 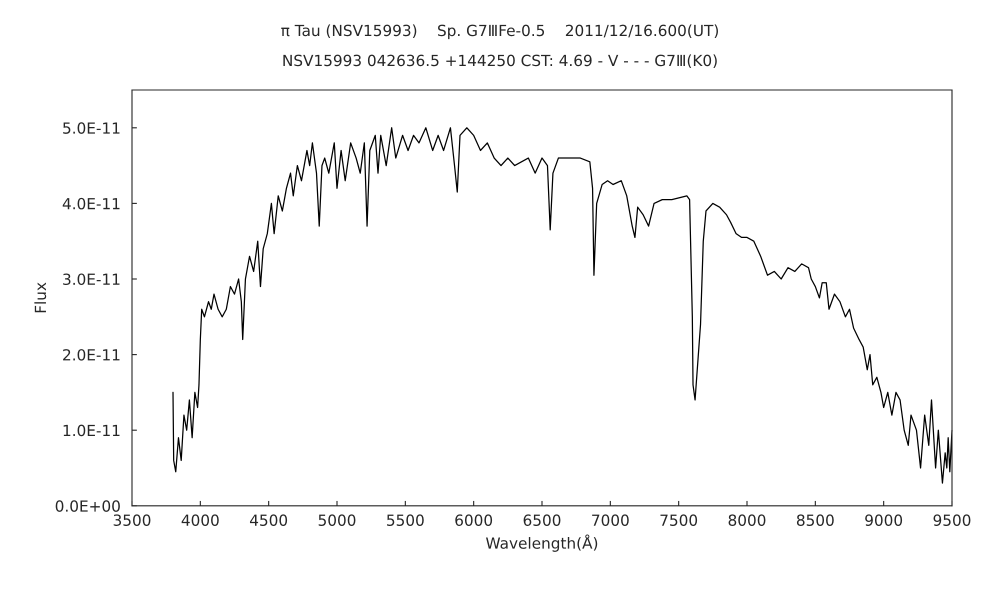 What do you see at coordinates (200, 520) in the screenshot?
I see `x-tick-label: 4000` at bounding box center [200, 520].